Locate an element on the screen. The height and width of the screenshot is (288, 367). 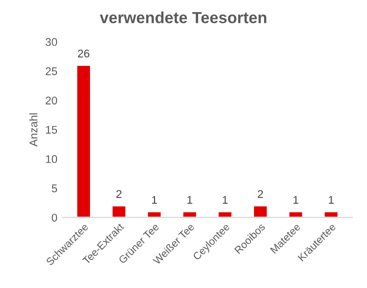
y-tick-label: 5 is located at coordinates (55, 188).